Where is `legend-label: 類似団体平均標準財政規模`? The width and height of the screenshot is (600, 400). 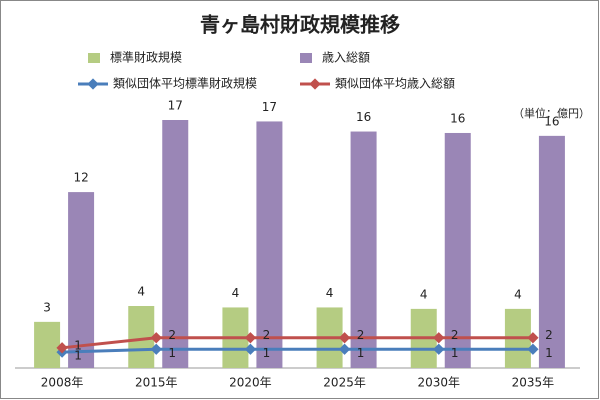 legend-label: 類似団体平均標準財政規模 is located at coordinates (185, 83).